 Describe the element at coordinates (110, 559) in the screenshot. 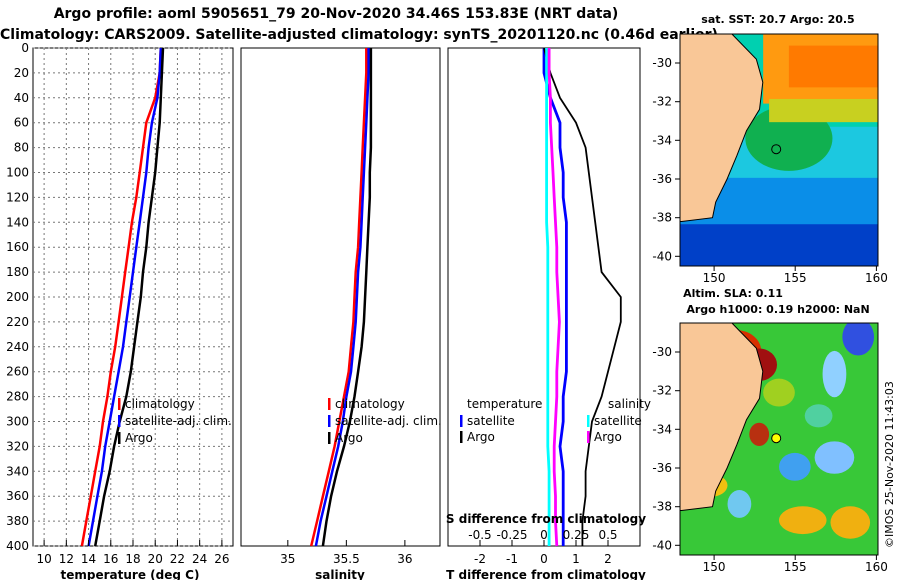

I see `pT-x-tick-label: 16` at that location.